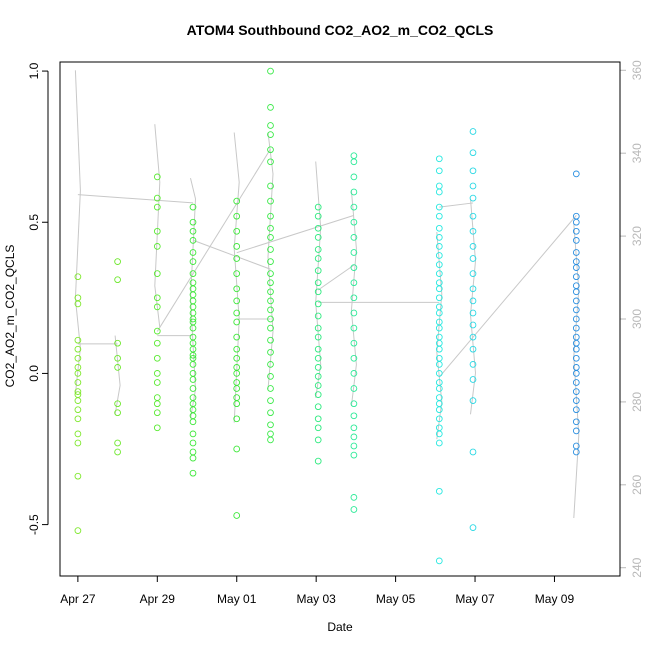 The height and width of the screenshot is (650, 650). Describe the element at coordinates (637, 402) in the screenshot. I see `y2-tick-label: 280` at that location.